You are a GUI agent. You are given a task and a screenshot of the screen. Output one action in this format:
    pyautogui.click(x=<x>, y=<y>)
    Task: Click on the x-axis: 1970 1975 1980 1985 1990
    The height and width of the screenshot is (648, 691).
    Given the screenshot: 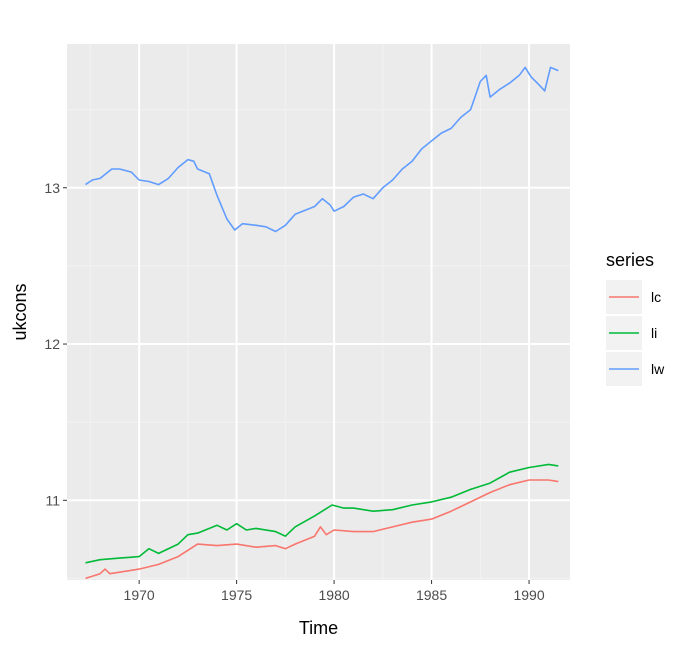 What is the action you would take?
    pyautogui.click(x=334, y=591)
    